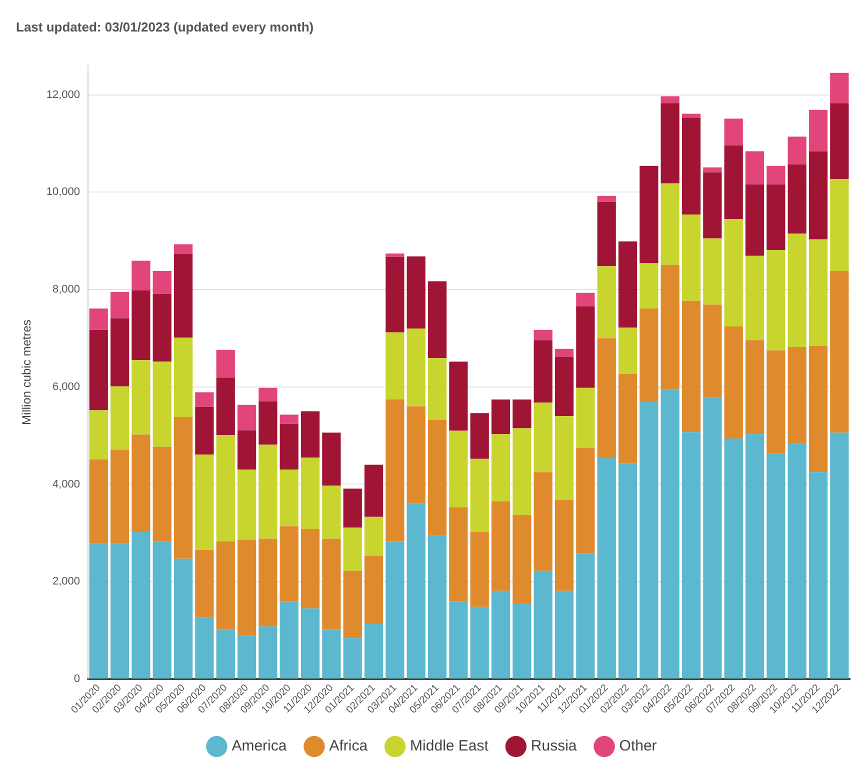  I want to click on y-axis-title: Million cubic metres, so click(27, 372).